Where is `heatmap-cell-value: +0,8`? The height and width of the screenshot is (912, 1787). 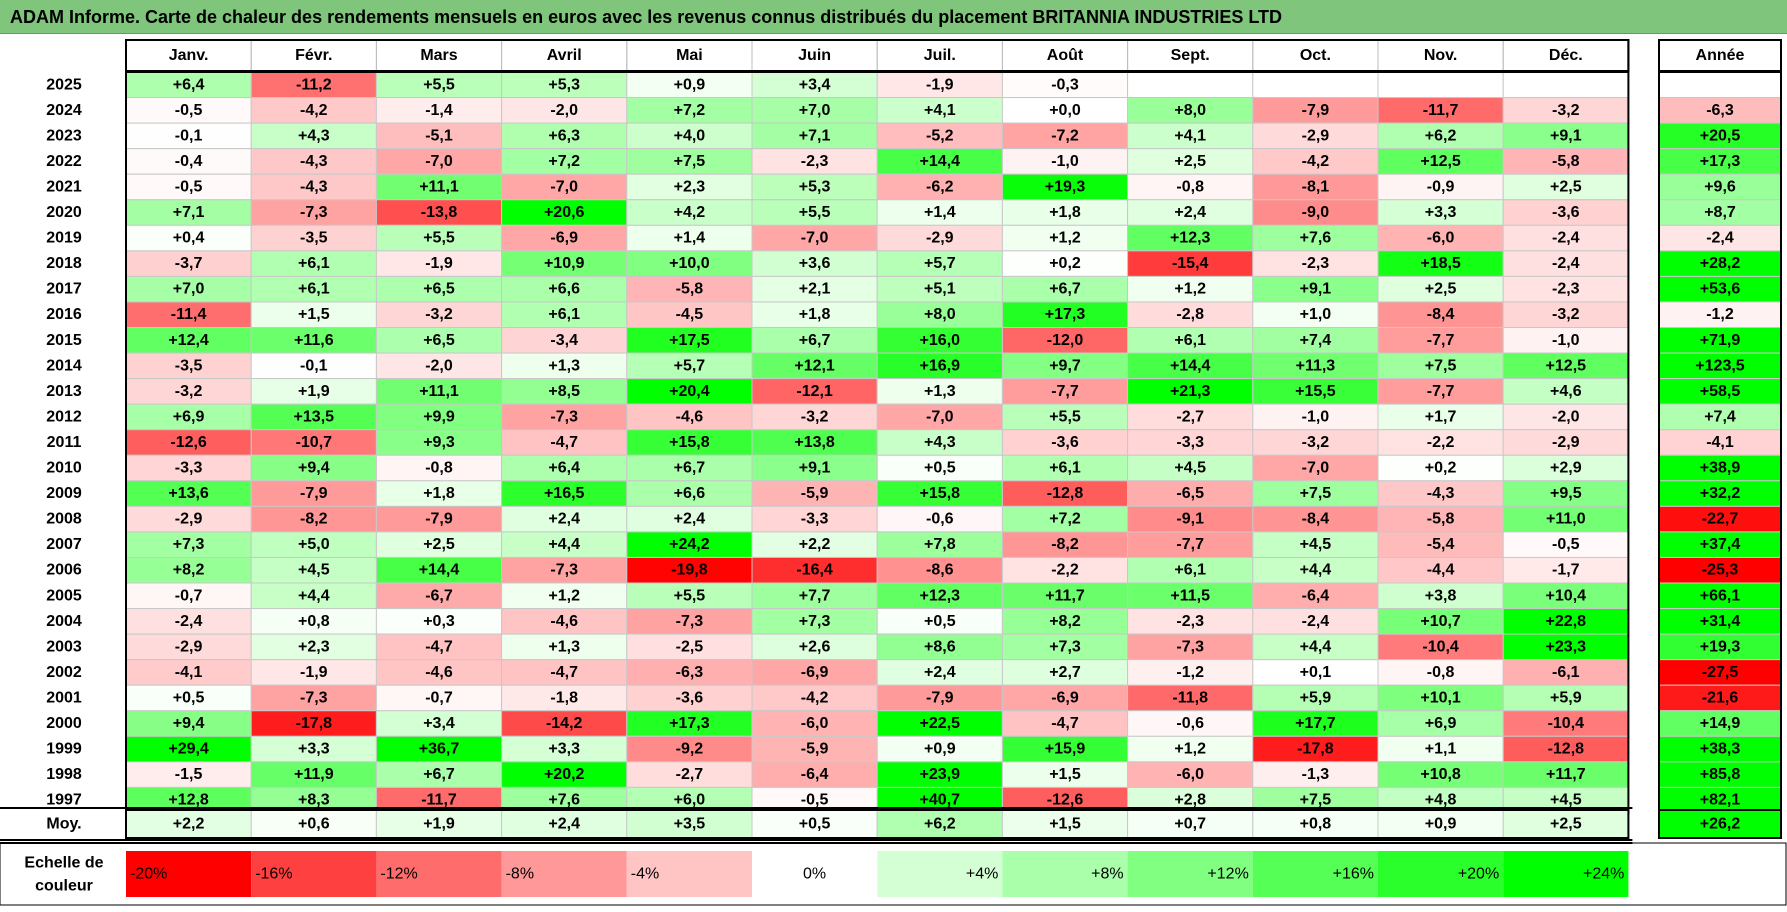 heatmap-cell-value: +0,8 is located at coordinates (314, 621).